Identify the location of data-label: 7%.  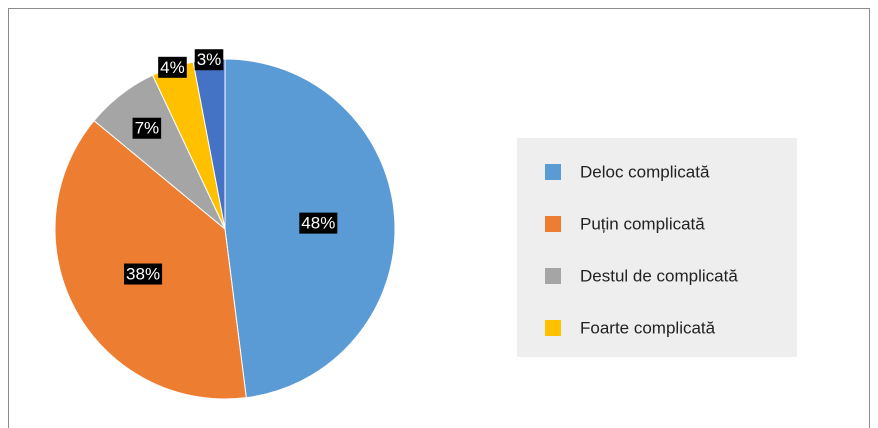
(147, 128).